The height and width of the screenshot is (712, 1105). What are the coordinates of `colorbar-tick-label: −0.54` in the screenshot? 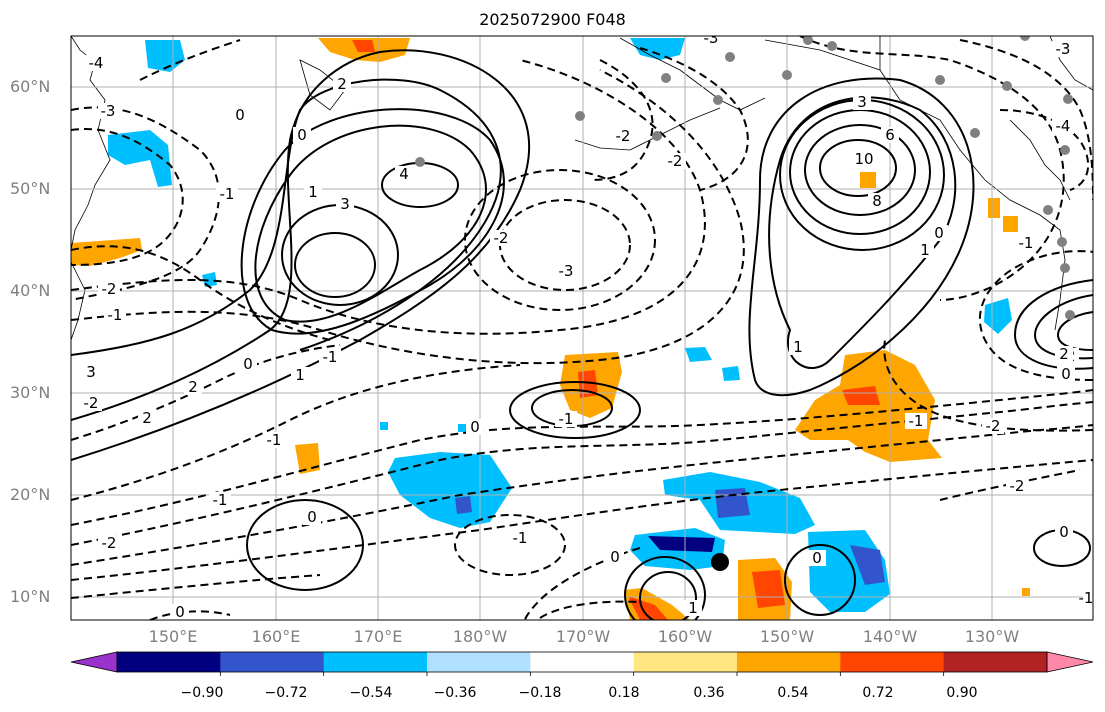 It's located at (371, 693).